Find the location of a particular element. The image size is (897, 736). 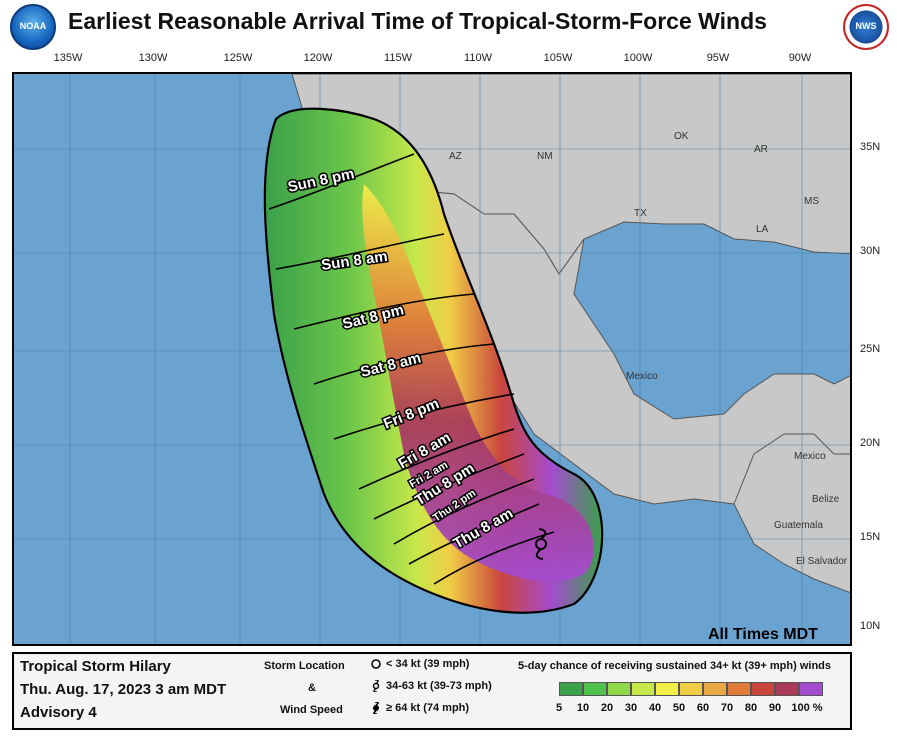

central-america-land is located at coordinates (791, 513).